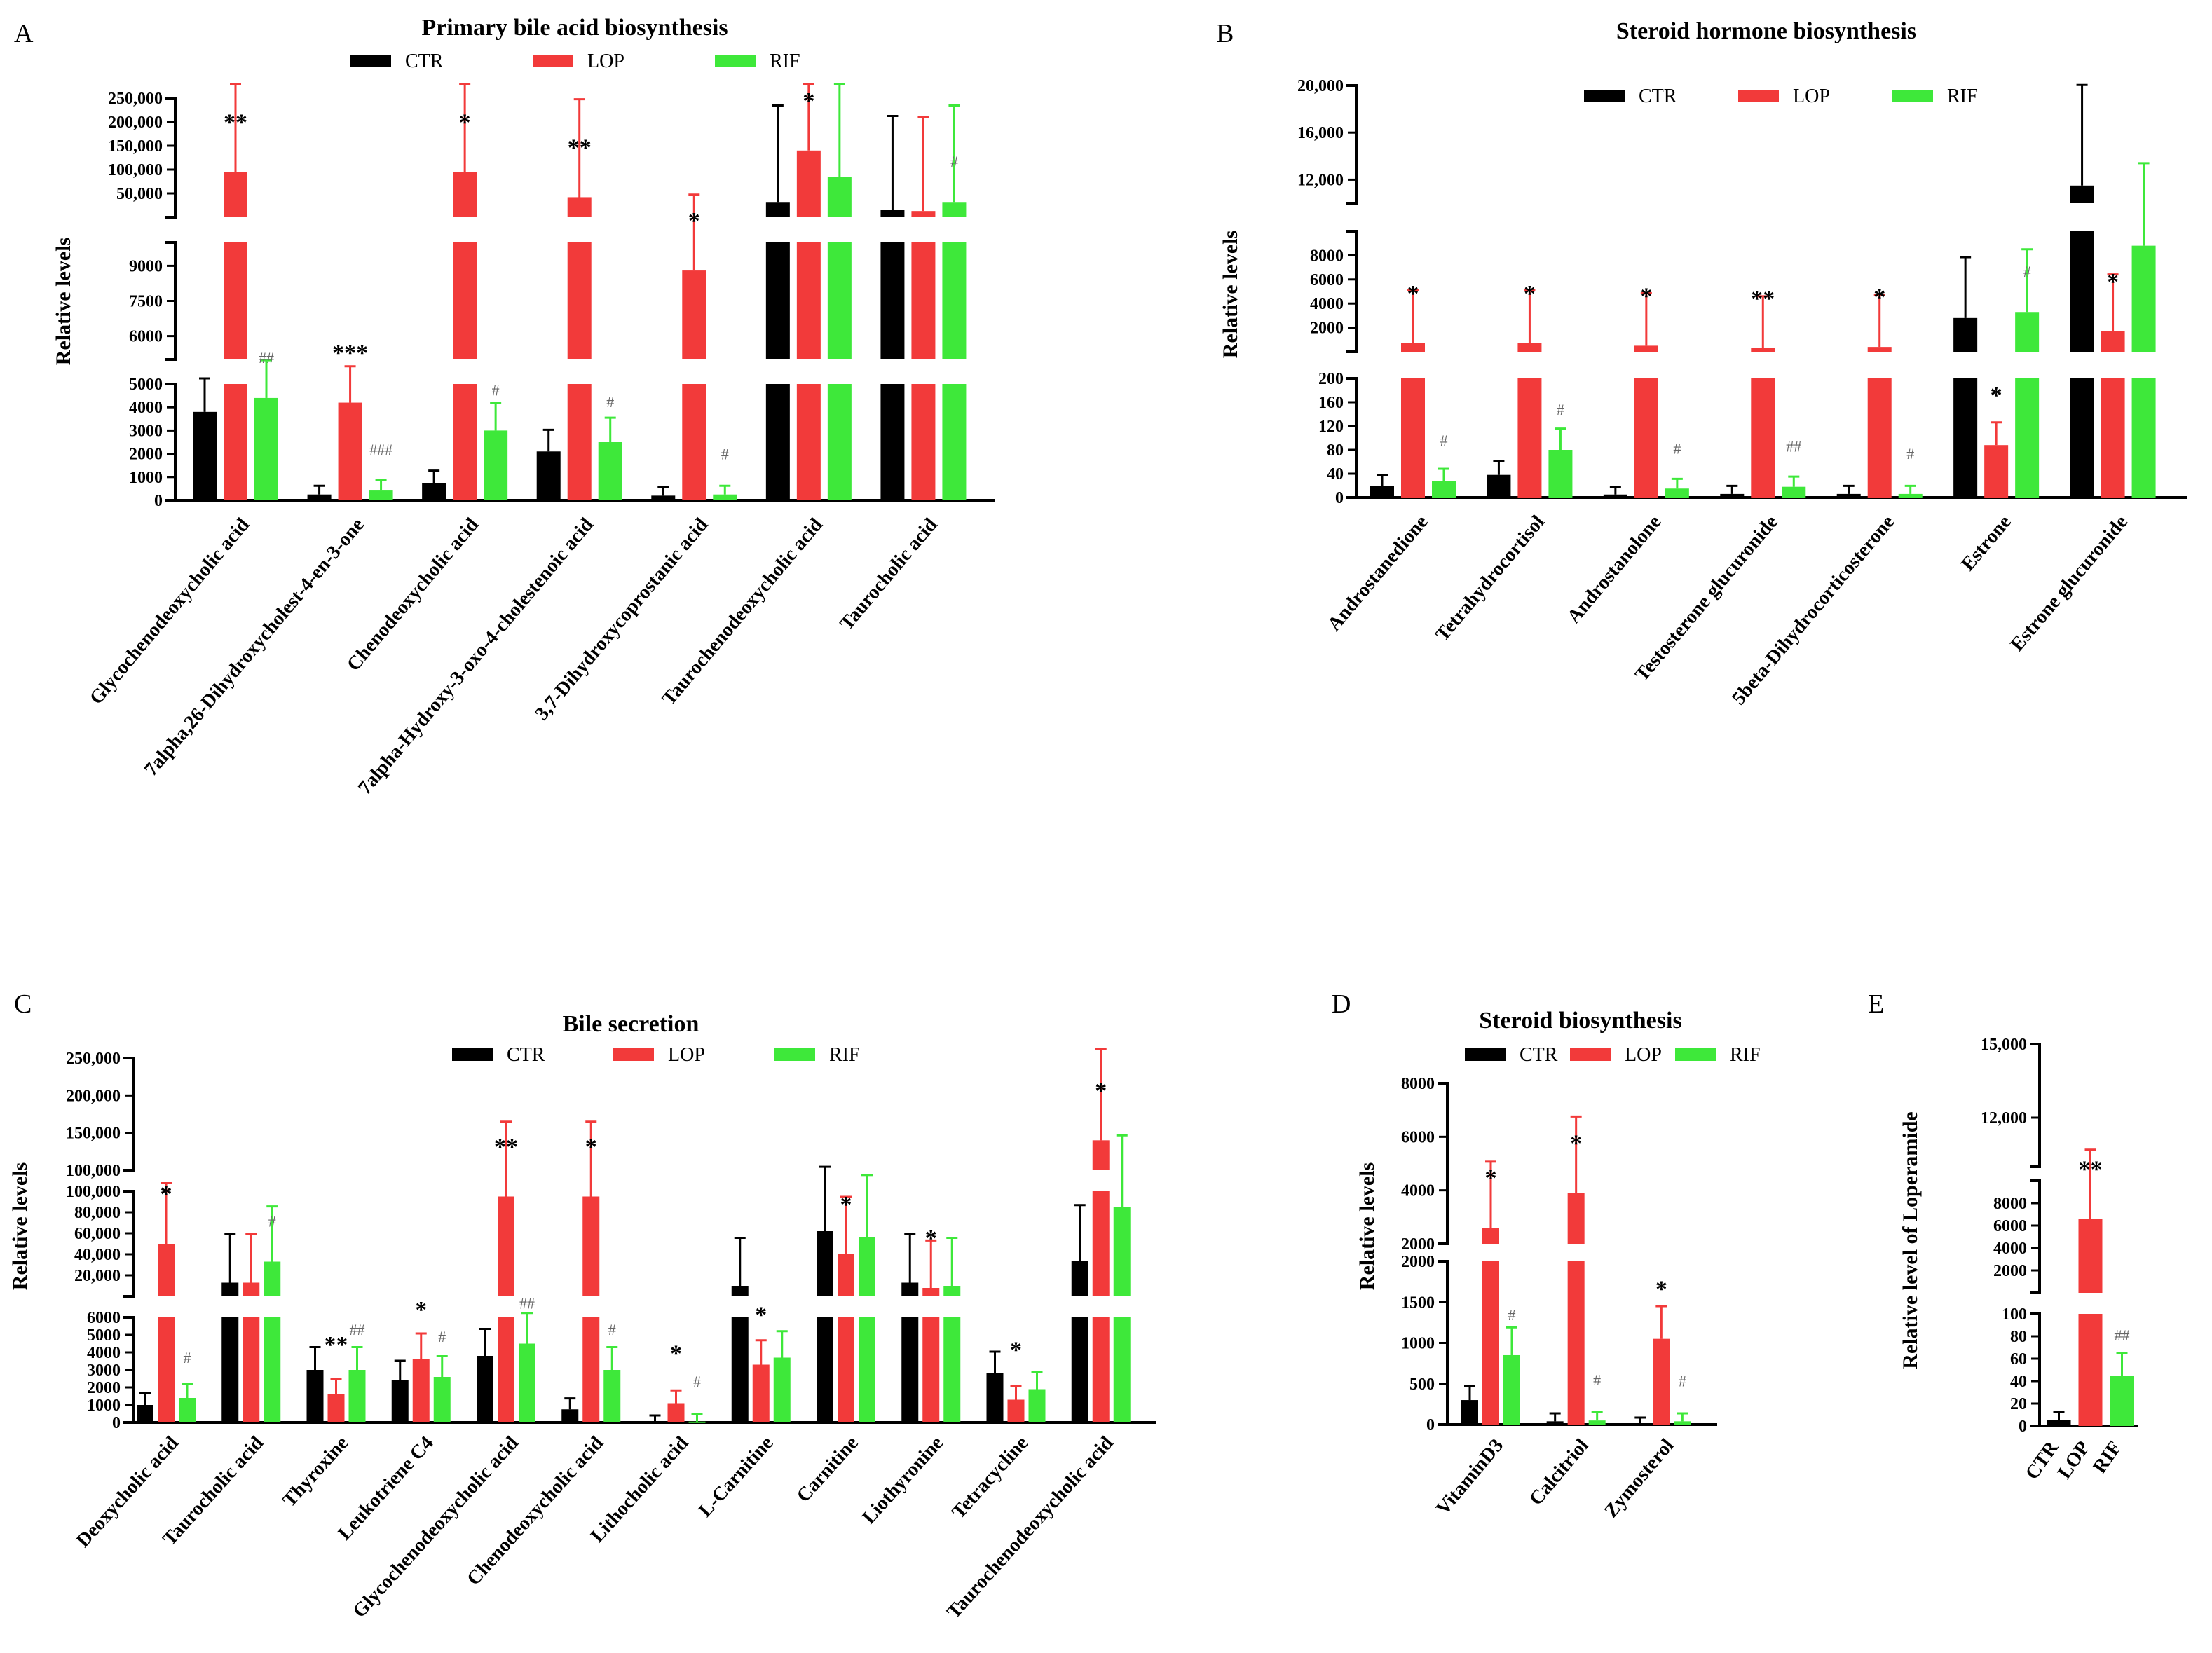 This screenshot has height=1653, width=2212. I want to click on category-label: Tetracycline, so click(990, 1477).